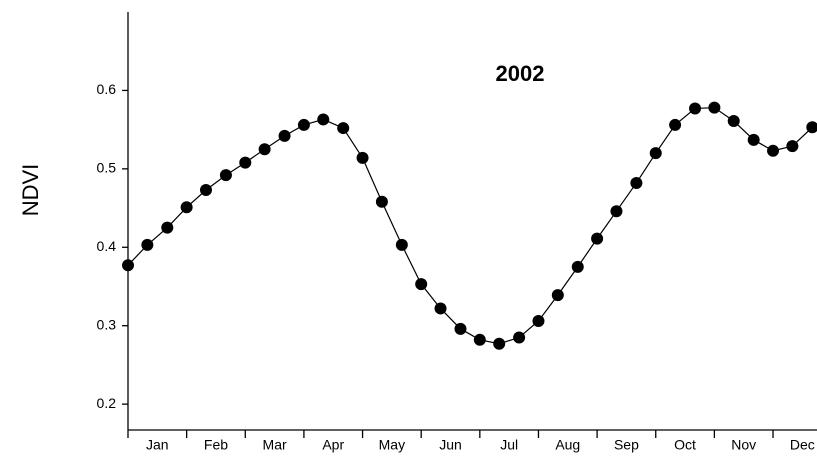  I want to click on x-tick-label: Apr, so click(333, 445).